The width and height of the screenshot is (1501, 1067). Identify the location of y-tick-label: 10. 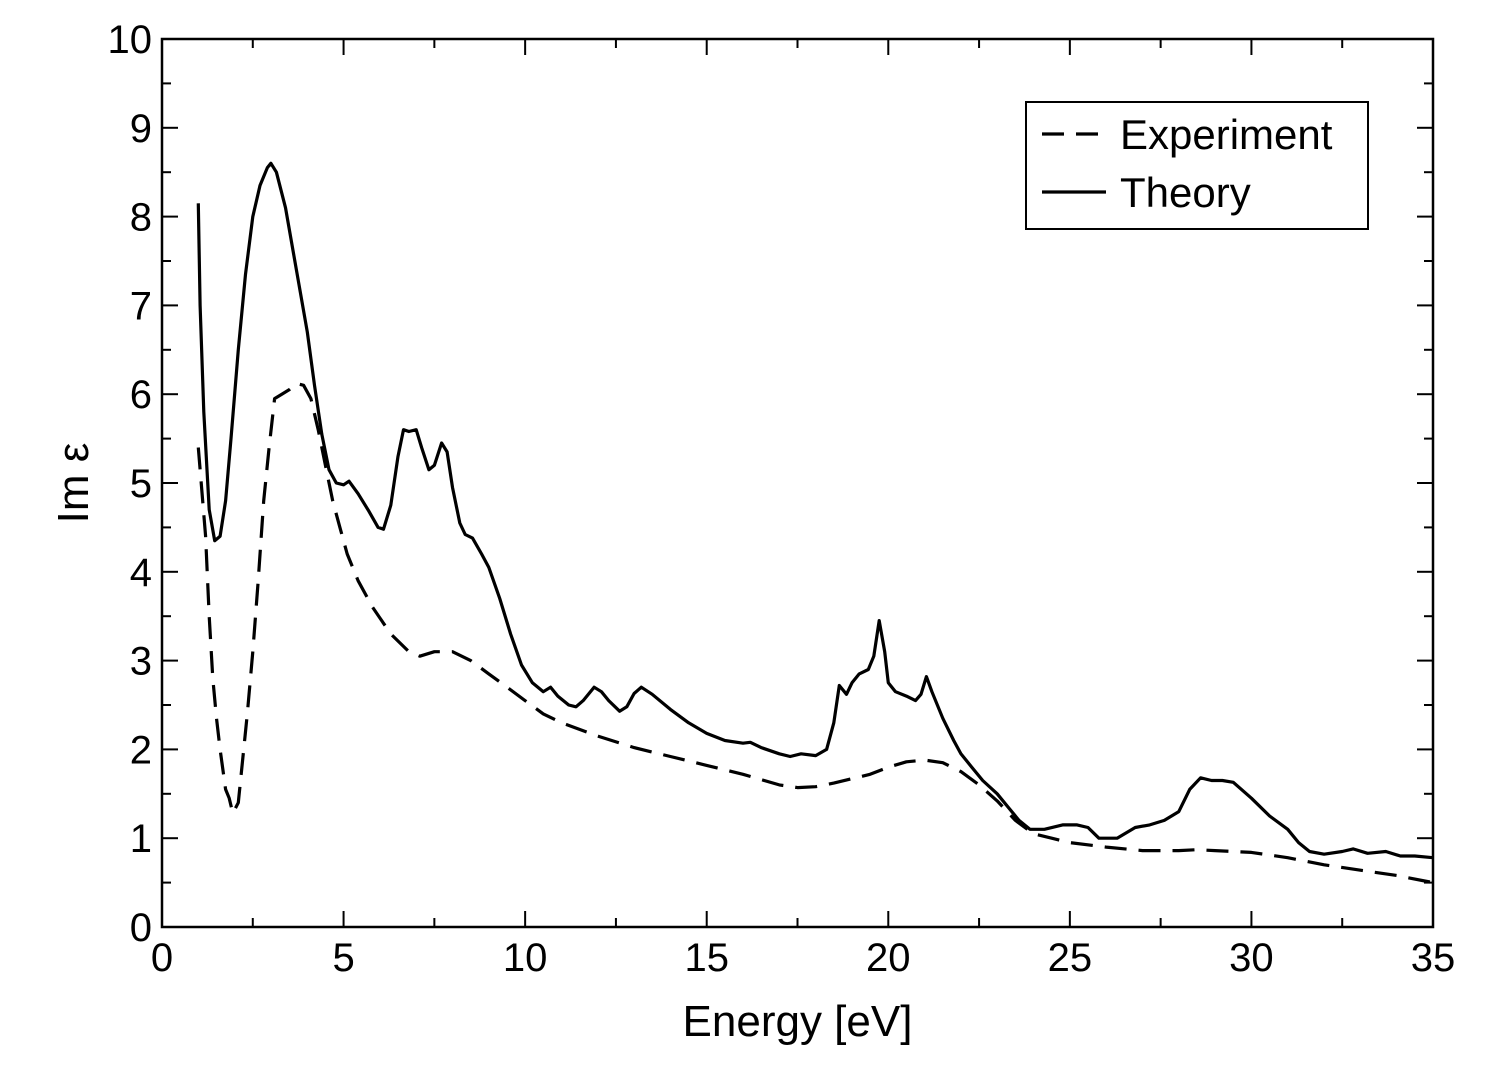
(130, 40).